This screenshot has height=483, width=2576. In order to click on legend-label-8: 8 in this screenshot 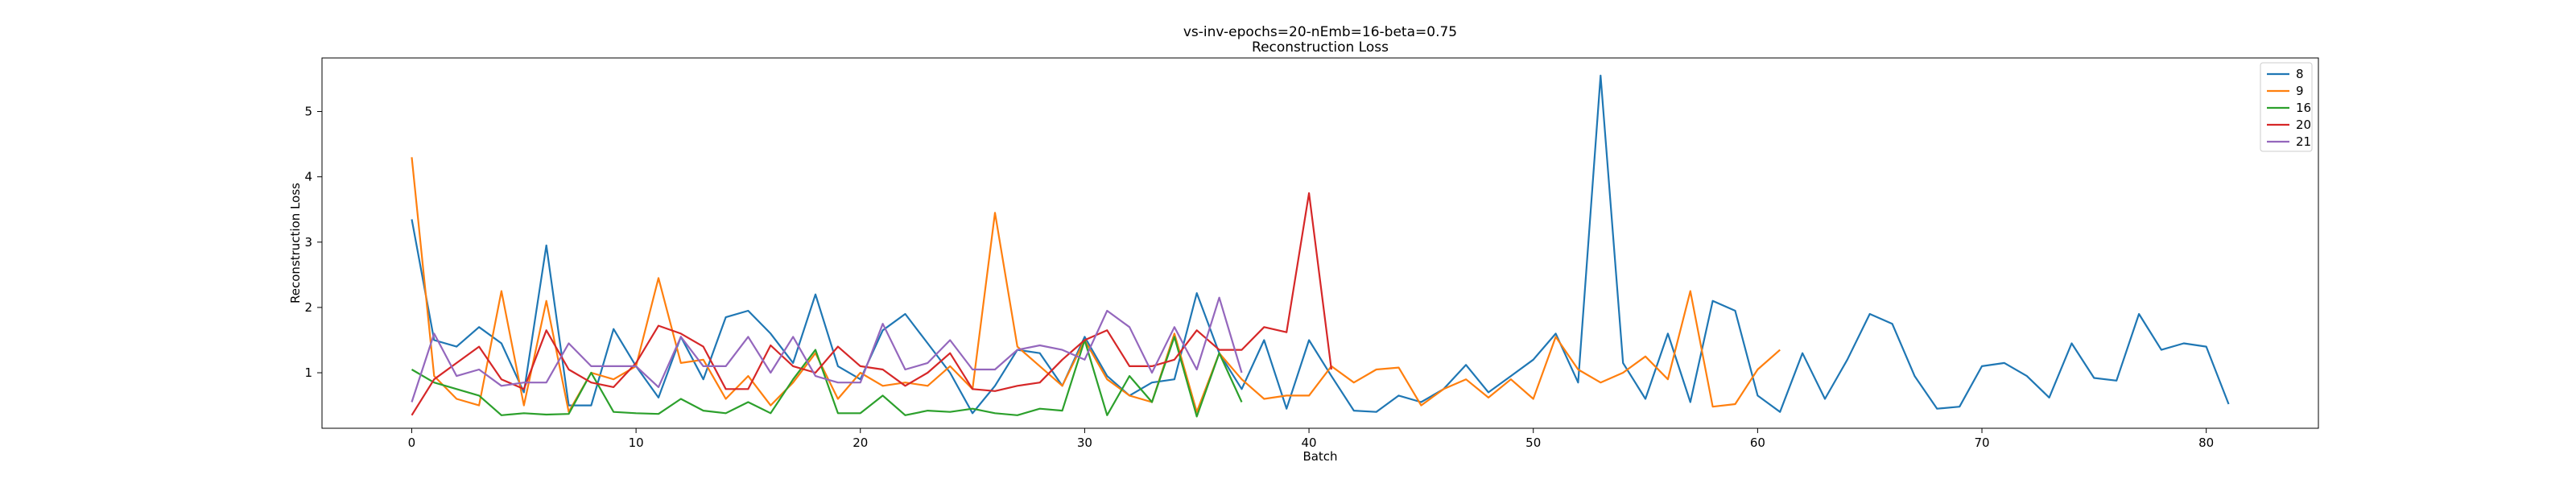, I will do `click(2300, 74)`.